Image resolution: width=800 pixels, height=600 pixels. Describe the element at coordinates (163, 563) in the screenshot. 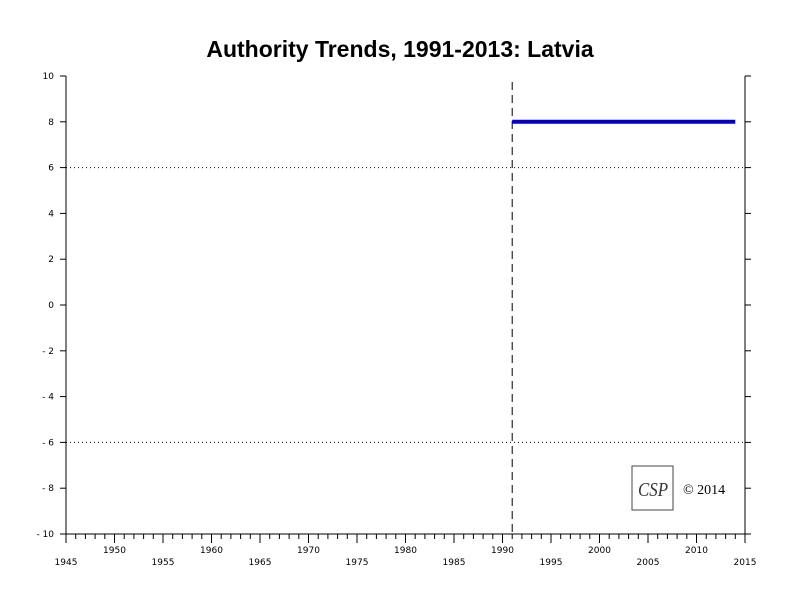

I see `x-tick-label: 1955` at that location.